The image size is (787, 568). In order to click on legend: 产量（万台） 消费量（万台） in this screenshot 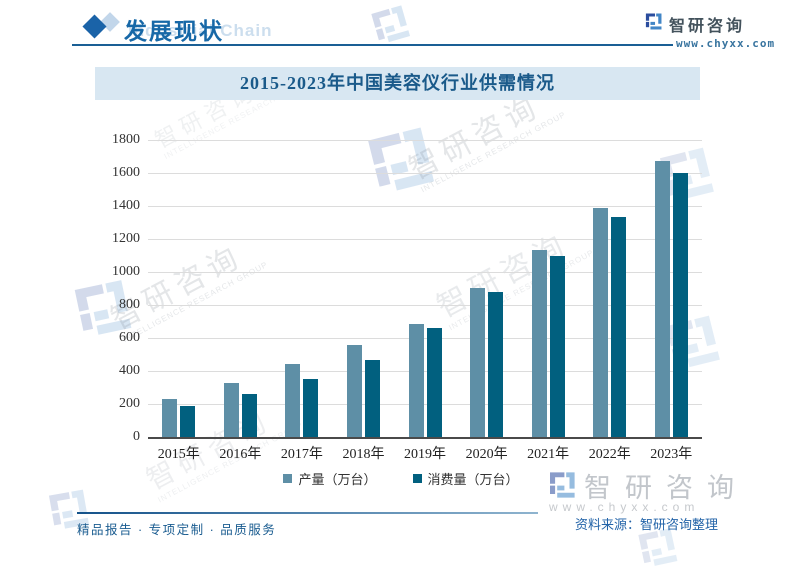, I will do `click(401, 478)`.